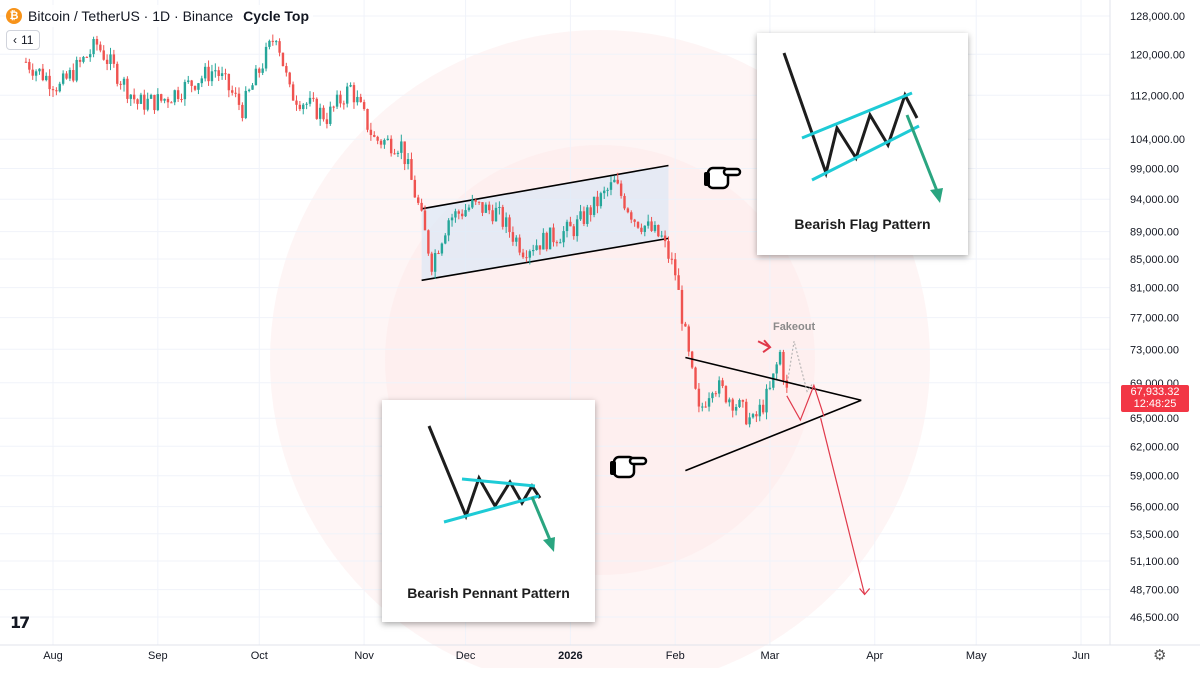 The height and width of the screenshot is (673, 1200). I want to click on time-tick-label: Mar, so click(769, 656).